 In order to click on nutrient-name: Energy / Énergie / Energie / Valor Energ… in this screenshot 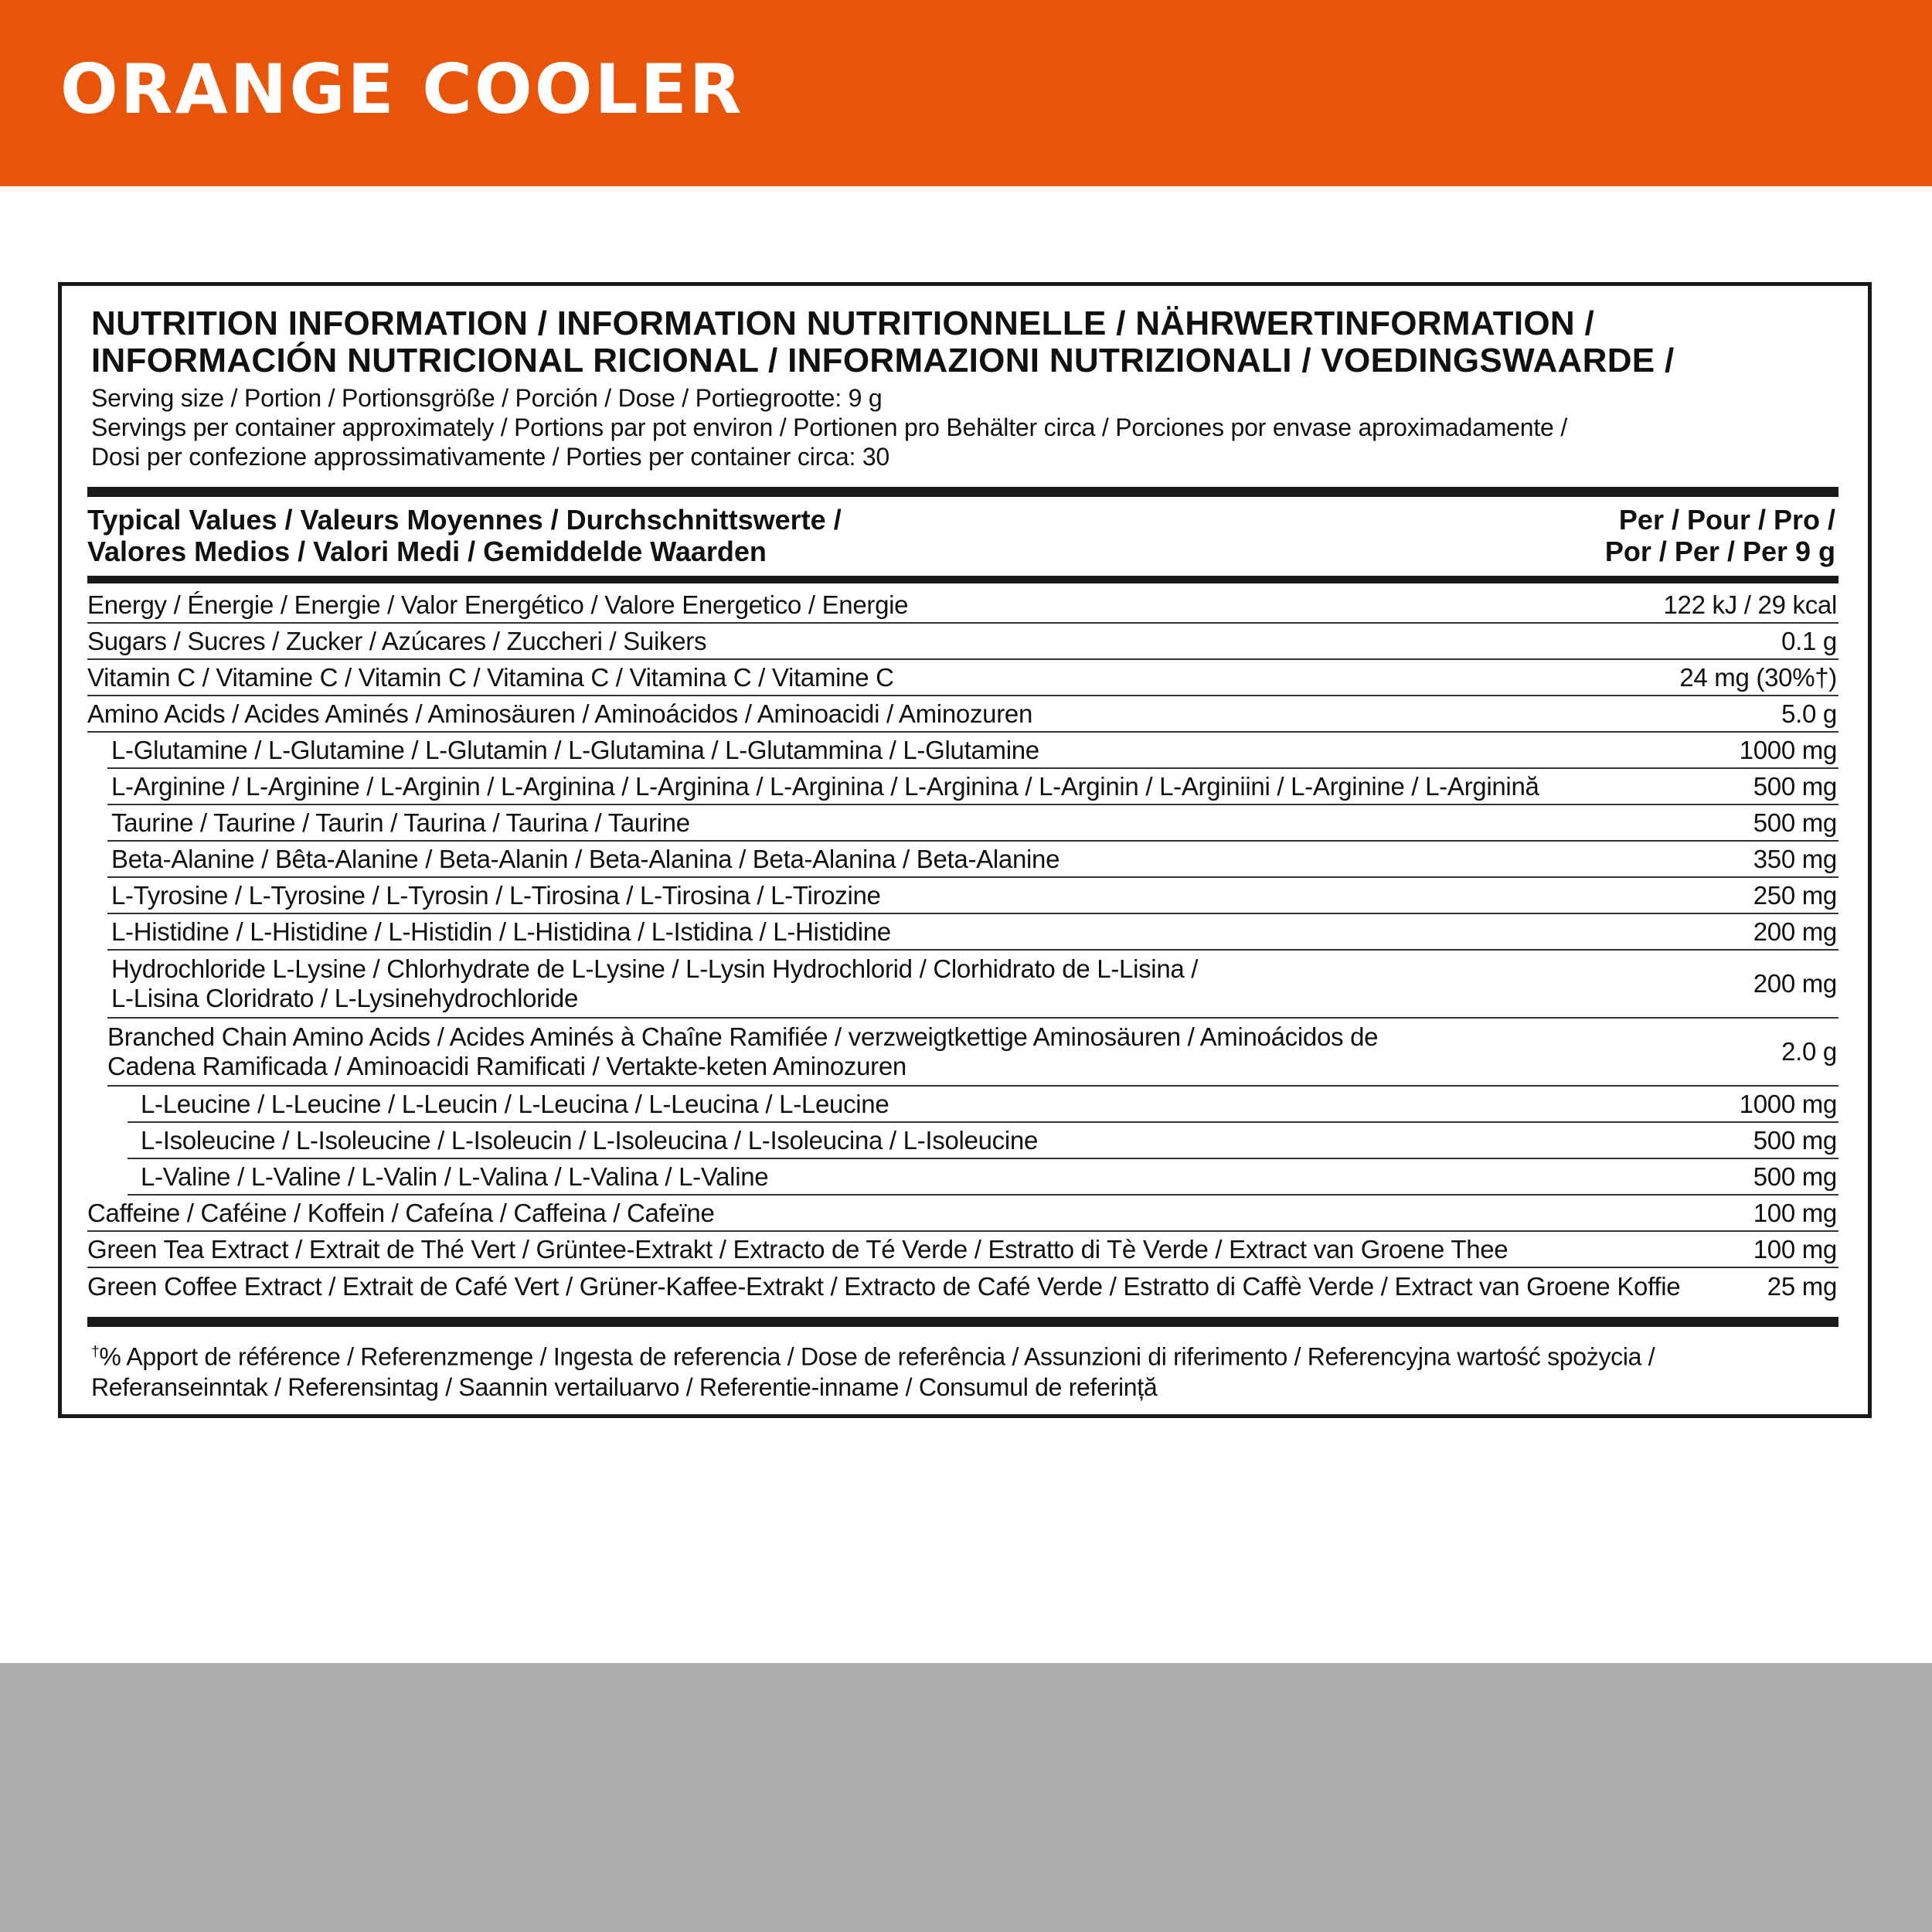, I will do `click(498, 604)`.